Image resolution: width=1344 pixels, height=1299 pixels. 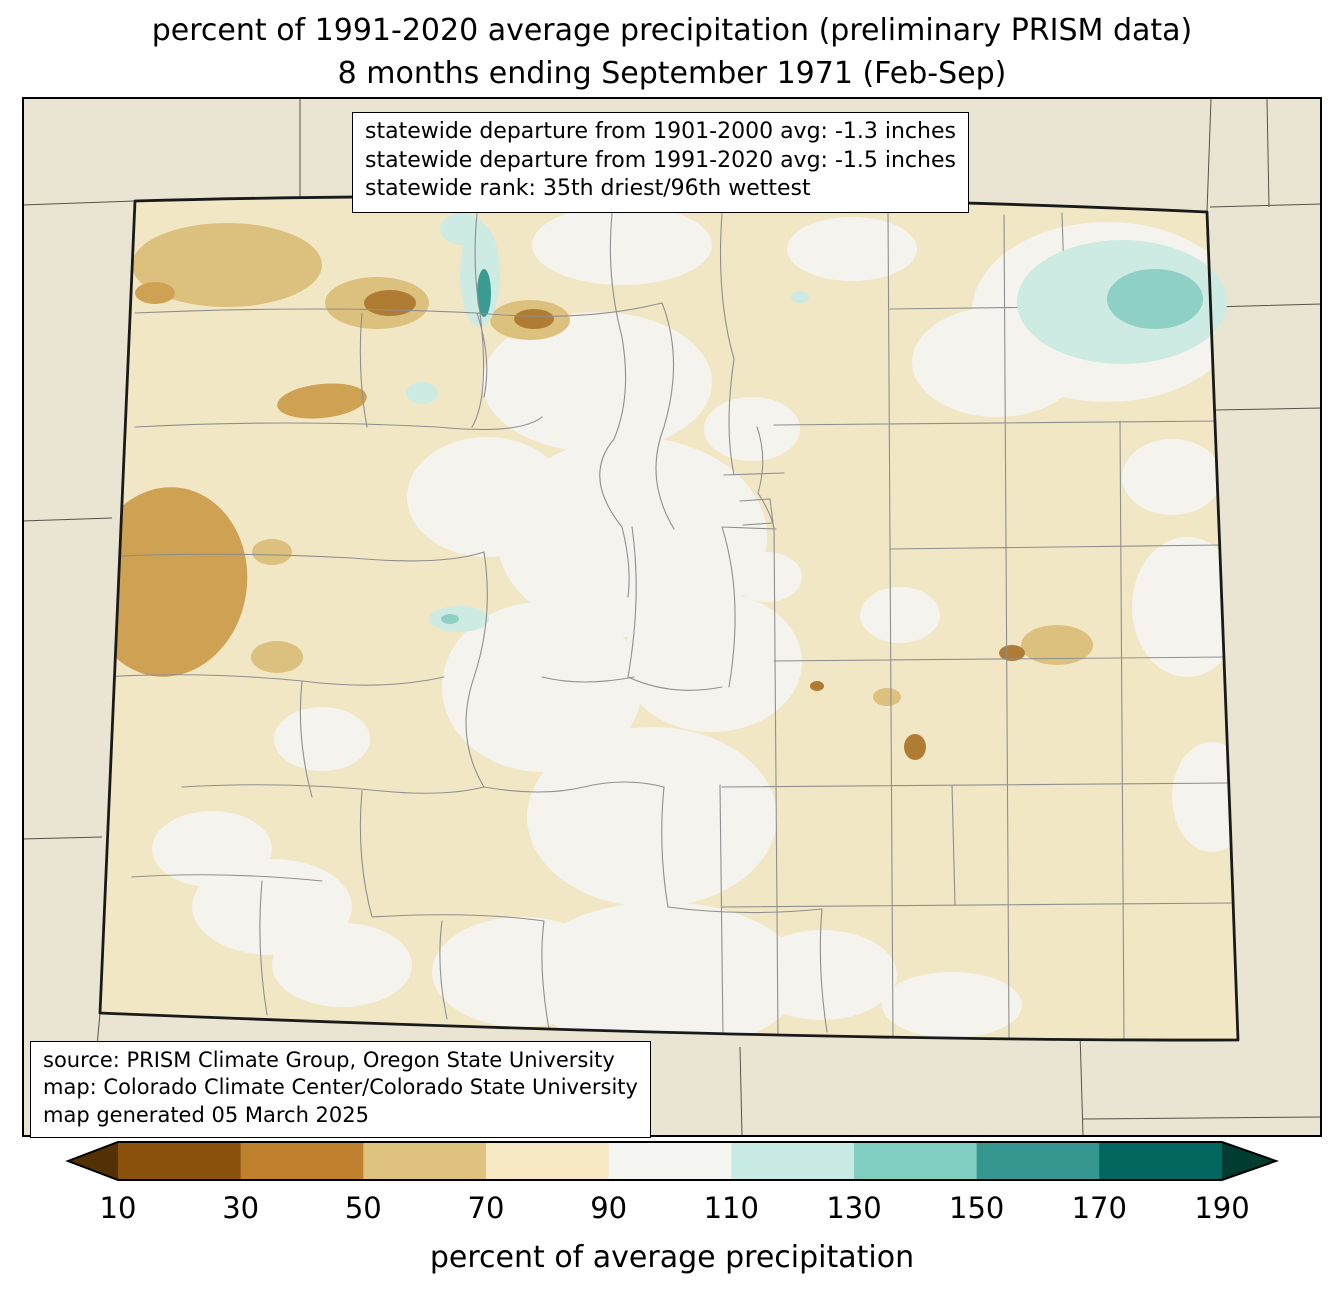 What do you see at coordinates (1221, 1208) in the screenshot?
I see `colorbar-tick-label: 190` at bounding box center [1221, 1208].